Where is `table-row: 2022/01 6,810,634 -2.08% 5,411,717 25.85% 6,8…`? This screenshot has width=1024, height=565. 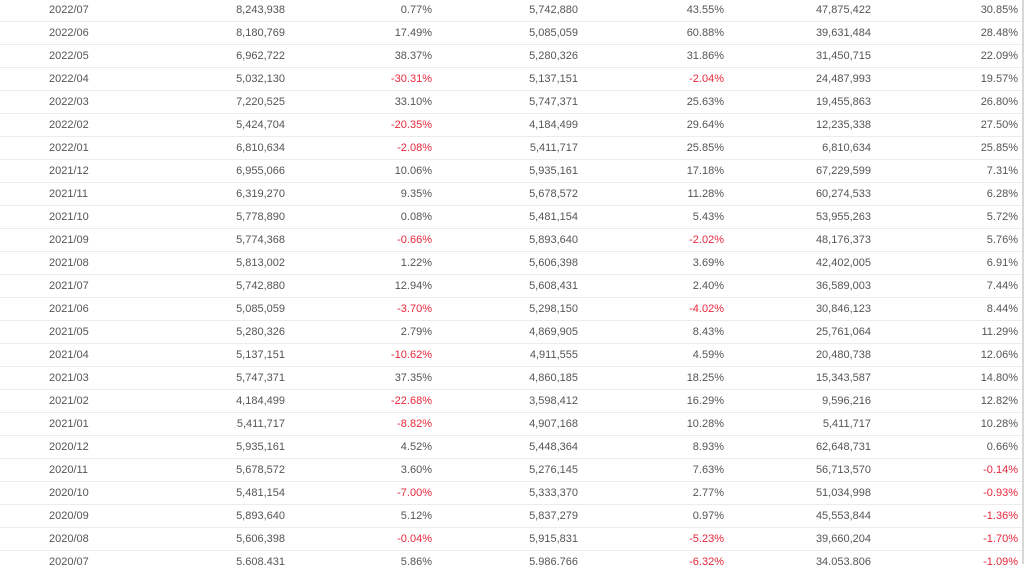 table-row: 2022/01 6,810,634 -2.08% 5,411,717 25.85% 6,8… is located at coordinates (511, 148).